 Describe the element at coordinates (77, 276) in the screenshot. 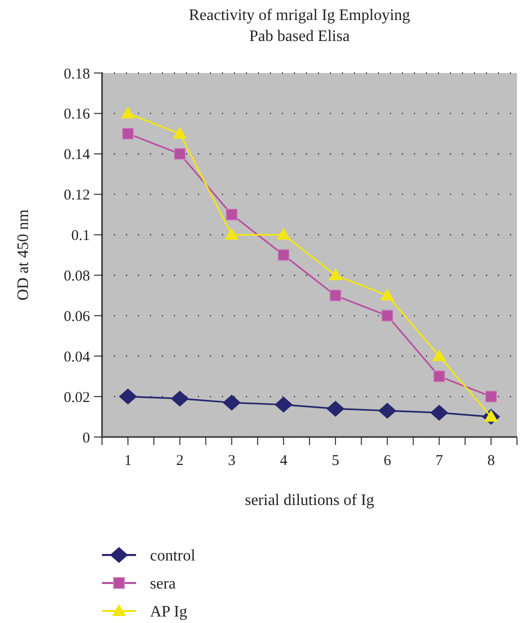

I see `y-tick-label: 0.08` at that location.